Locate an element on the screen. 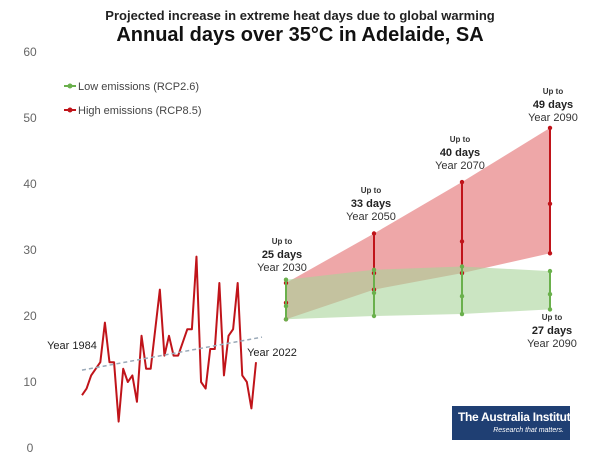  annotation-year: Year 2070 is located at coordinates (460, 166).